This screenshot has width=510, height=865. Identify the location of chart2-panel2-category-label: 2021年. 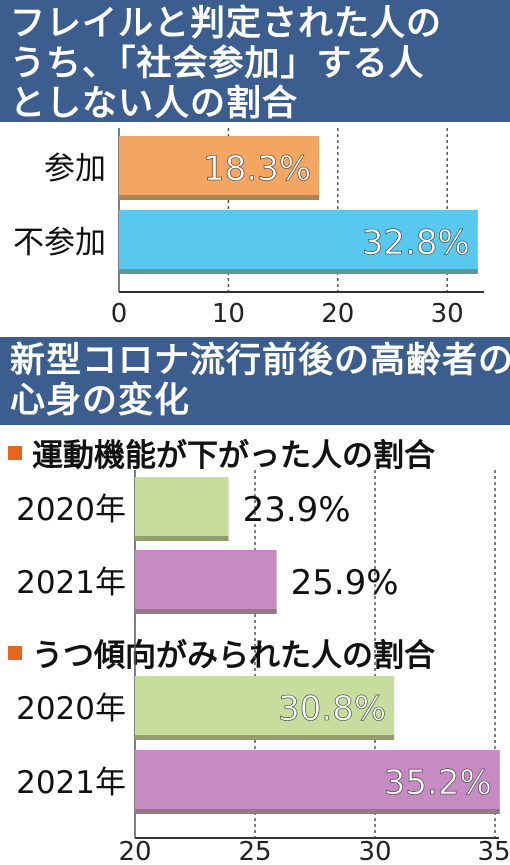
(71, 783).